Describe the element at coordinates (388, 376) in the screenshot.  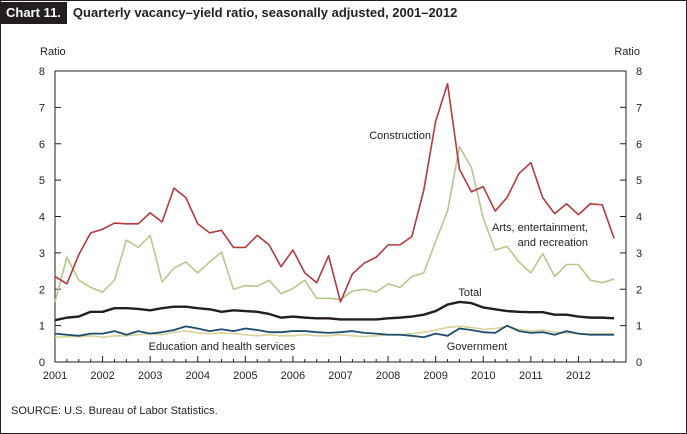
I see `x-tick-label: 2008` at that location.